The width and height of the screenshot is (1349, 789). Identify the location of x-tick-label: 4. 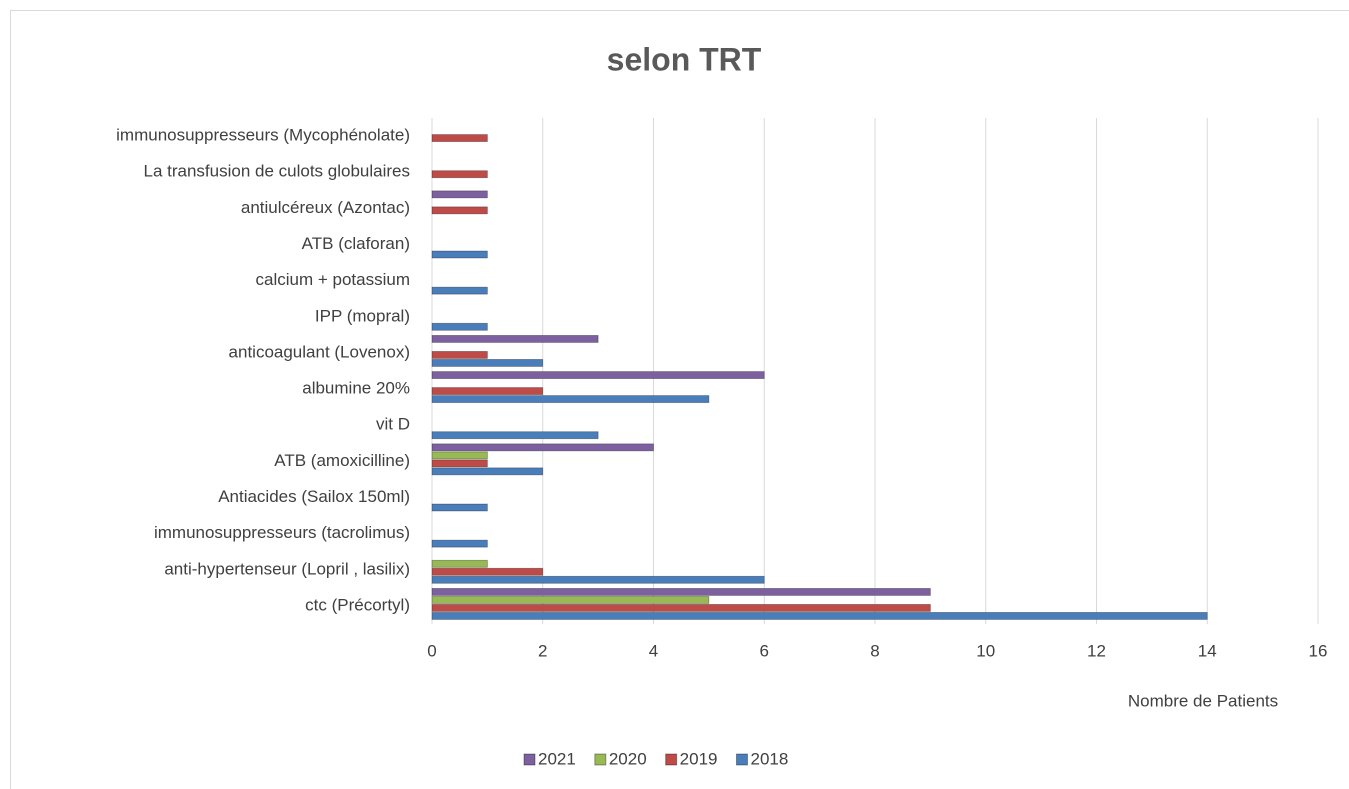
(653, 650).